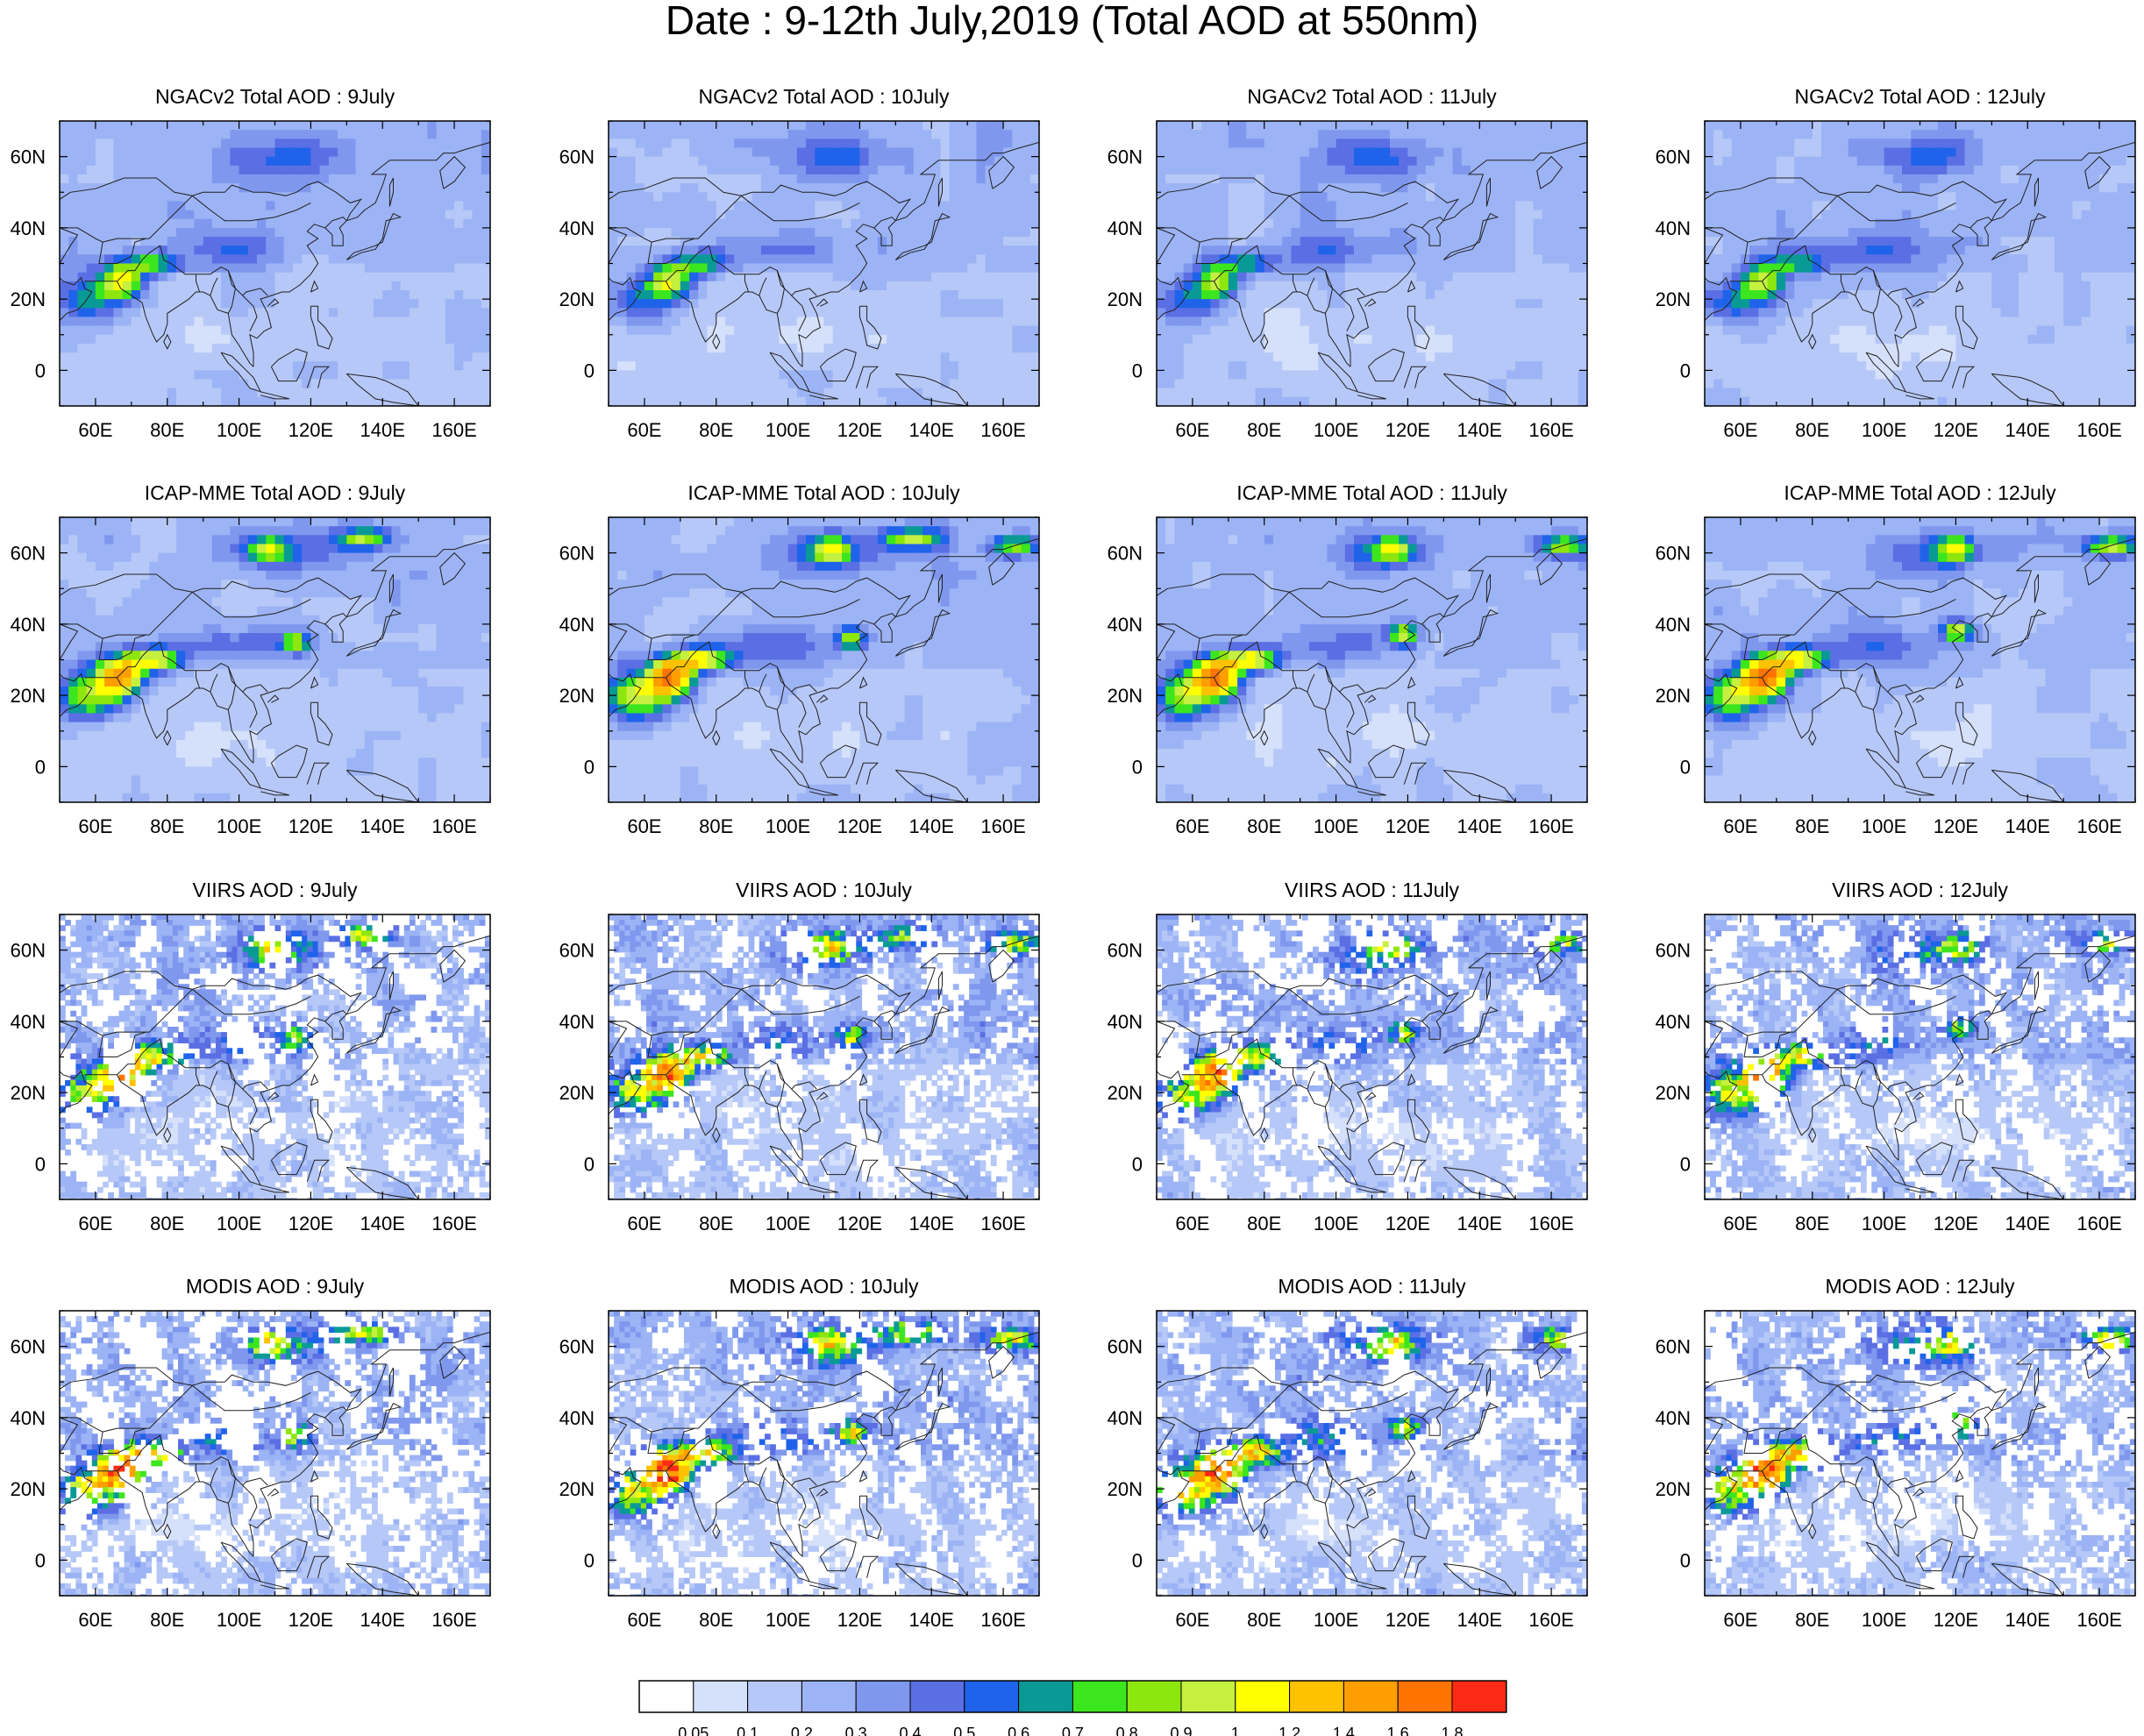  What do you see at coordinates (275, 890) in the screenshot?
I see `panel-title: VIIRS AOD : 9July` at bounding box center [275, 890].